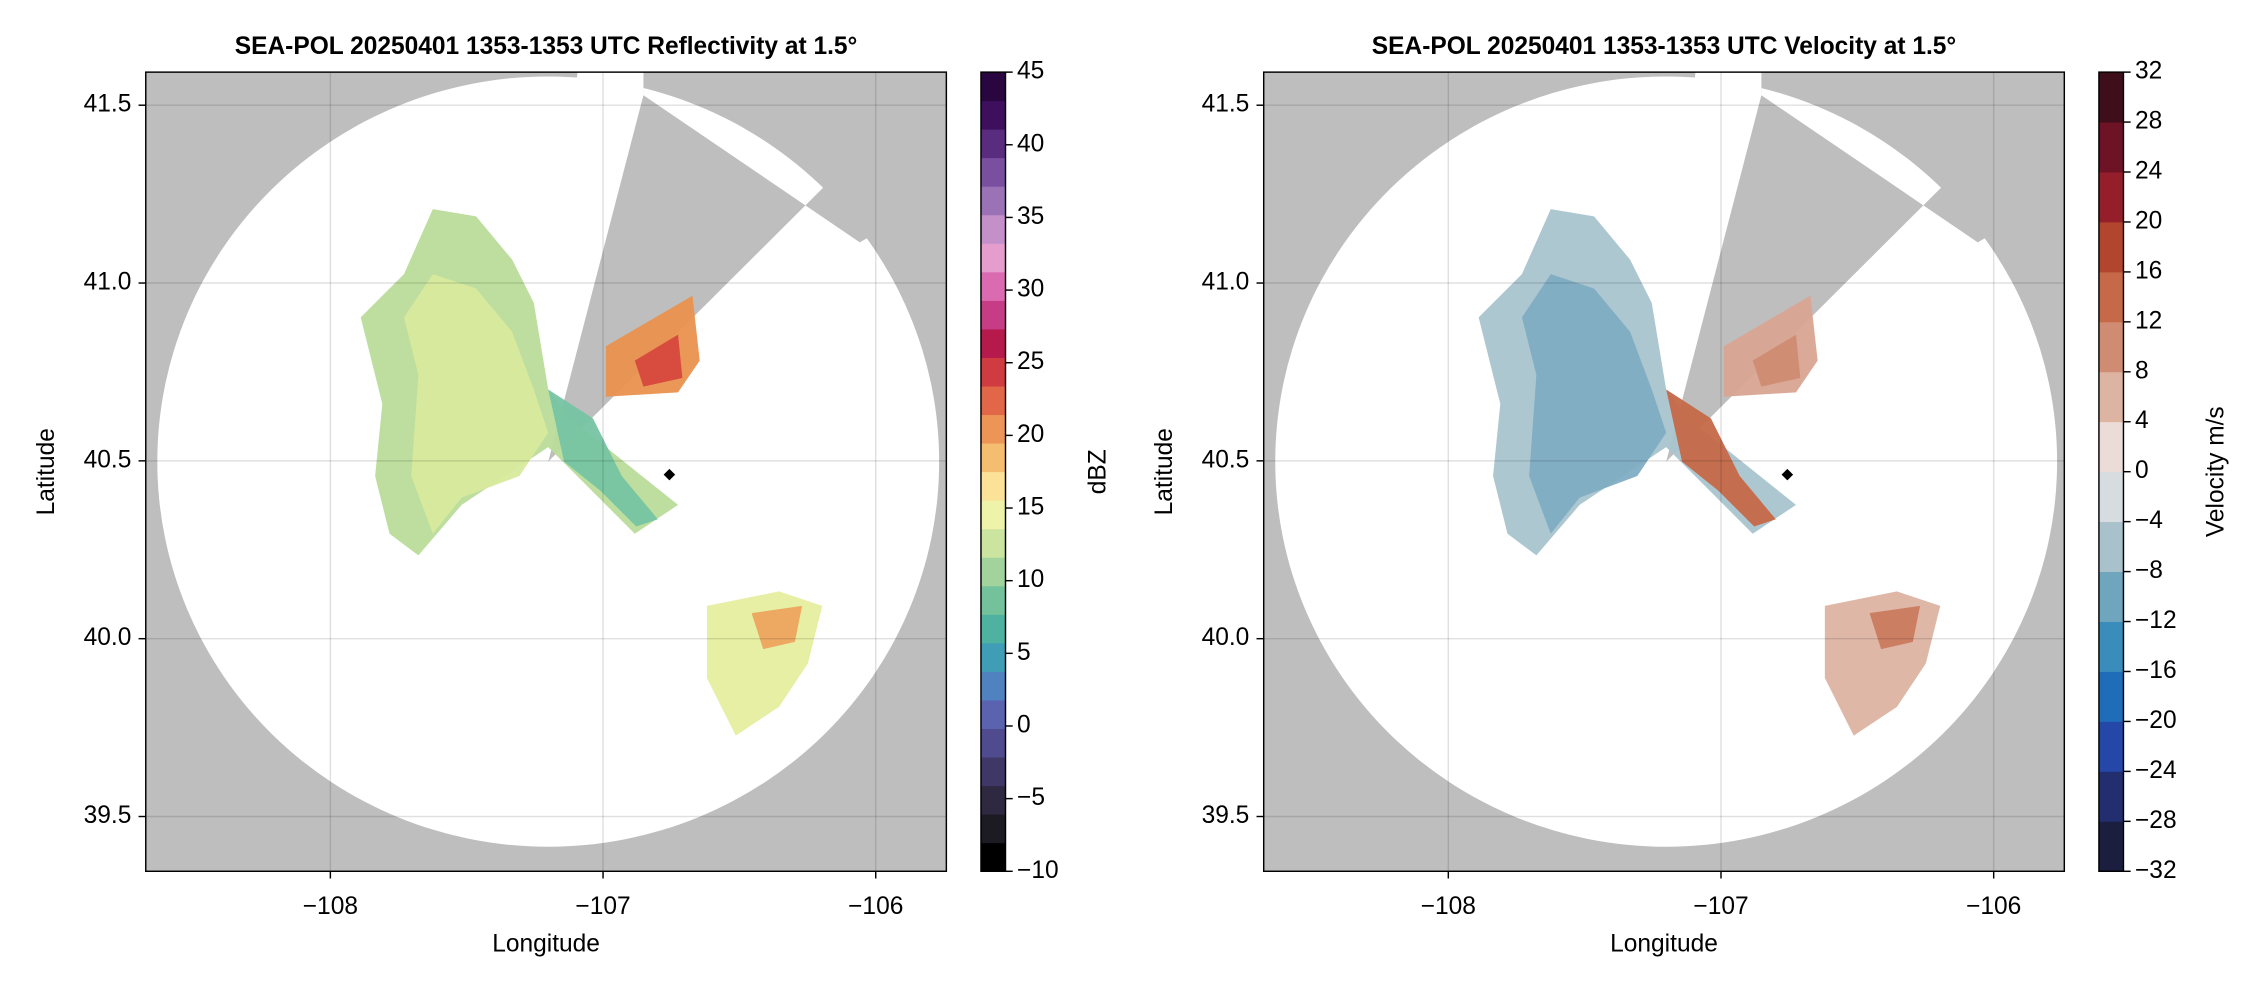  What do you see at coordinates (1030, 361) in the screenshot?
I see `colorbar-tick-label: 25` at bounding box center [1030, 361].